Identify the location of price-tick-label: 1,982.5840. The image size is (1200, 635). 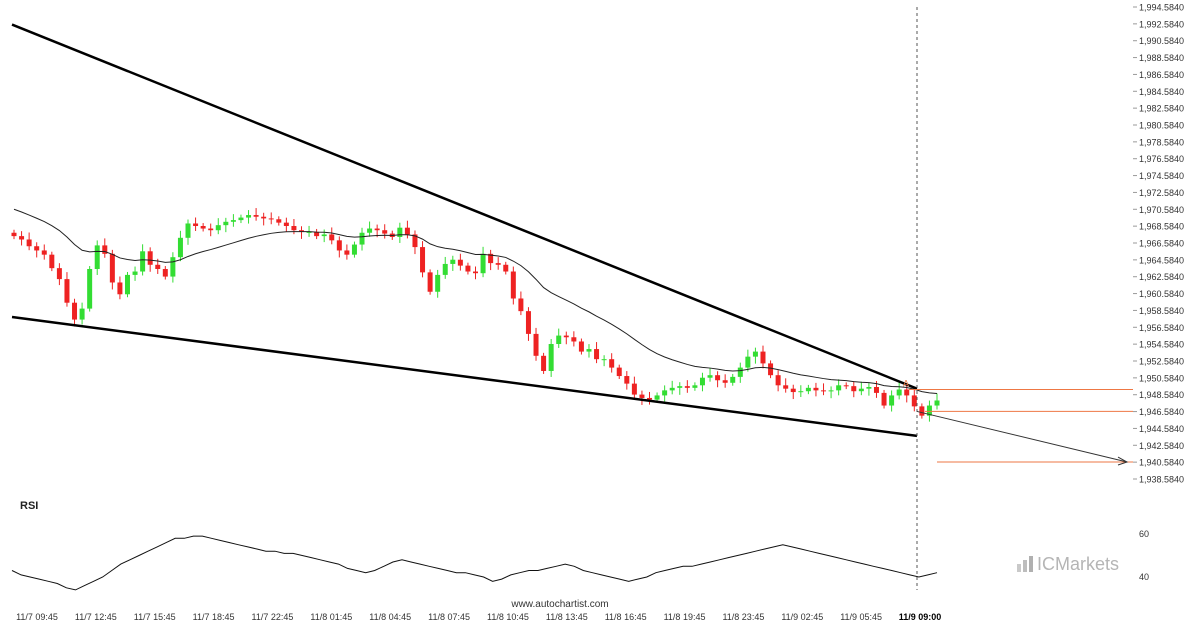
(1161, 109).